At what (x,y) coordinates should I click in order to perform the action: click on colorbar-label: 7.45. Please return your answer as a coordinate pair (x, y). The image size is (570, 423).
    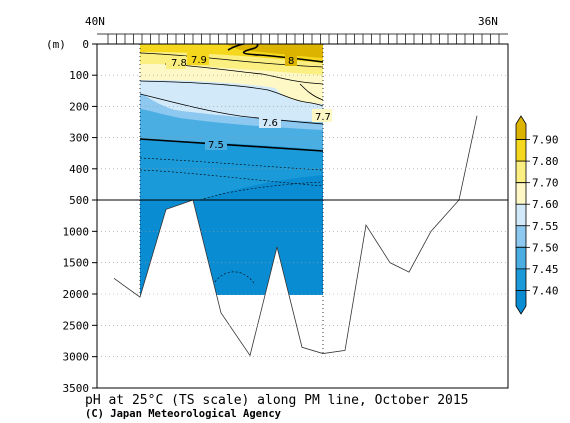
    Looking at the image, I should click on (545, 269).